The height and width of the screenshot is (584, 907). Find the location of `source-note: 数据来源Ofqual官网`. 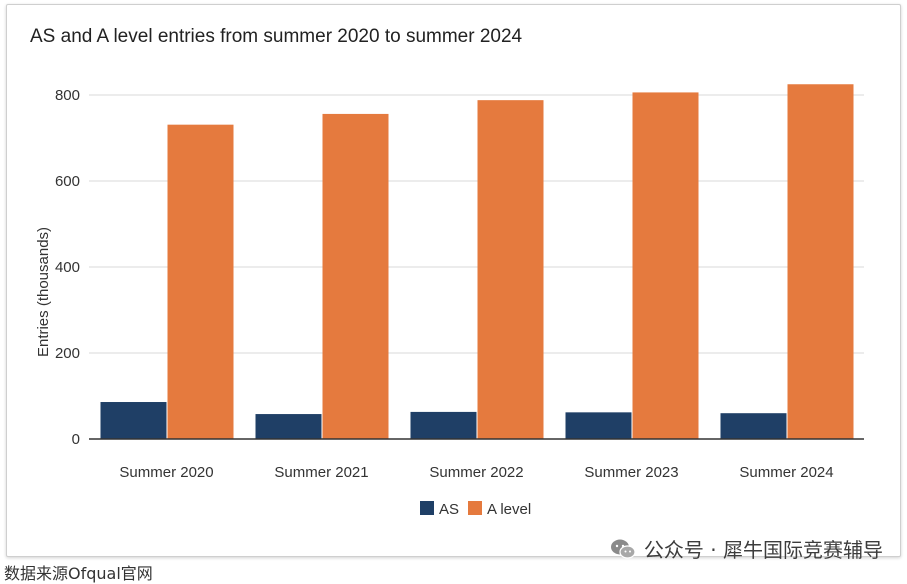

source-note: 数据来源Ofqual官网 is located at coordinates (78, 573).